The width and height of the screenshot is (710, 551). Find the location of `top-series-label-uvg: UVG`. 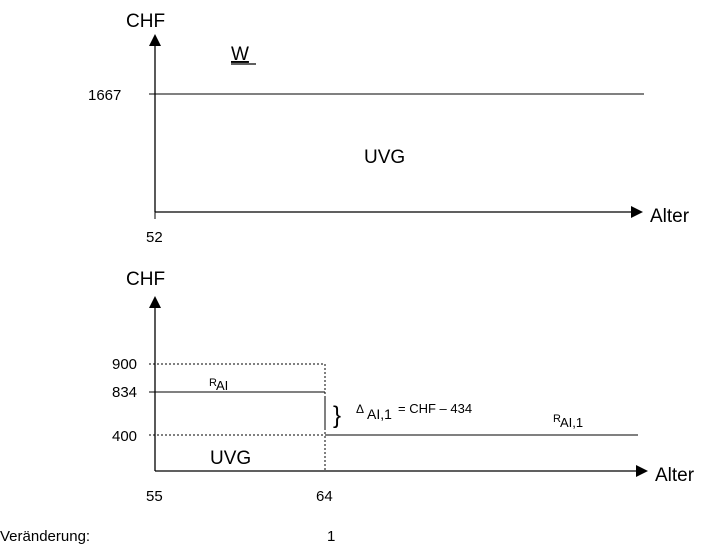

top-series-label-uvg: UVG is located at coordinates (384, 157).